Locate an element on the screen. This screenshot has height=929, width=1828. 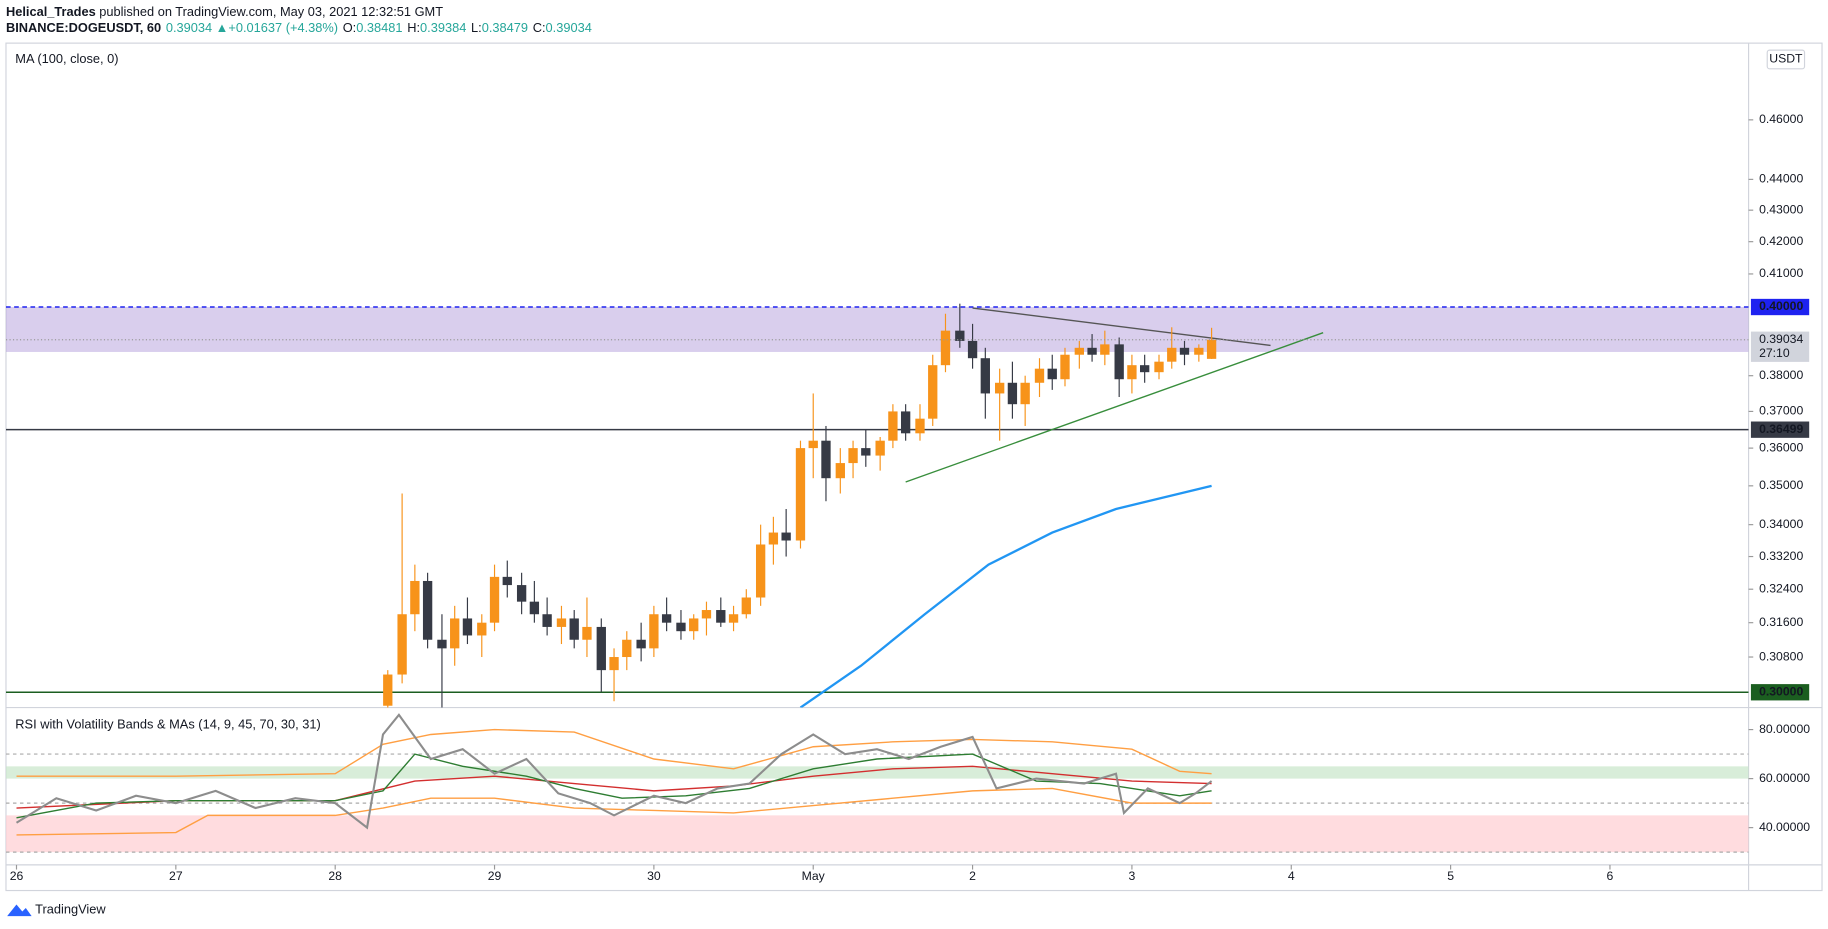
y-tick-label: 0.31600 is located at coordinates (1781, 622).